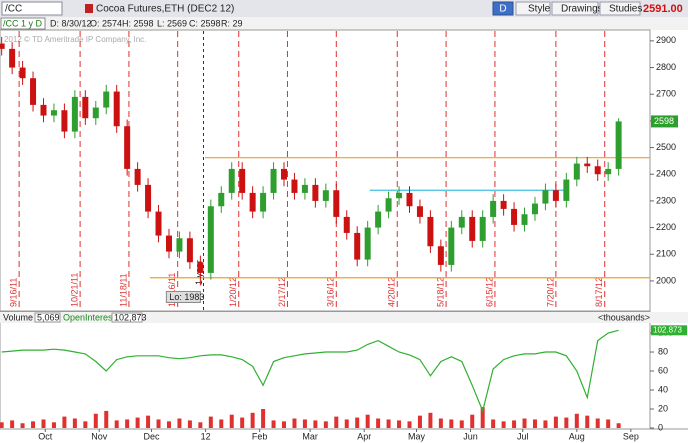 The image size is (688, 443). I want to click on oi-last-box, so click(669, 330).